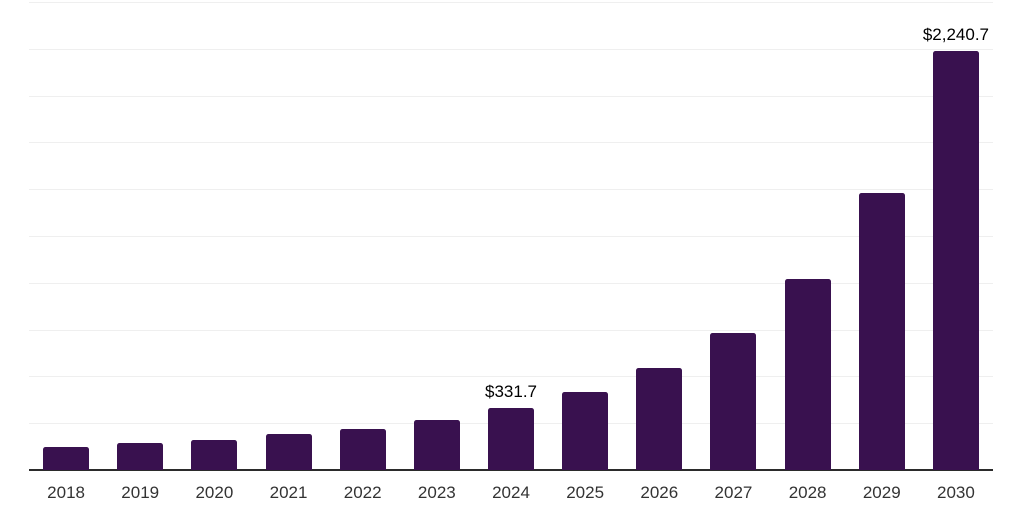 This screenshot has height=512, width=1024. What do you see at coordinates (659, 492) in the screenshot?
I see `x-tick-2026: 2026` at bounding box center [659, 492].